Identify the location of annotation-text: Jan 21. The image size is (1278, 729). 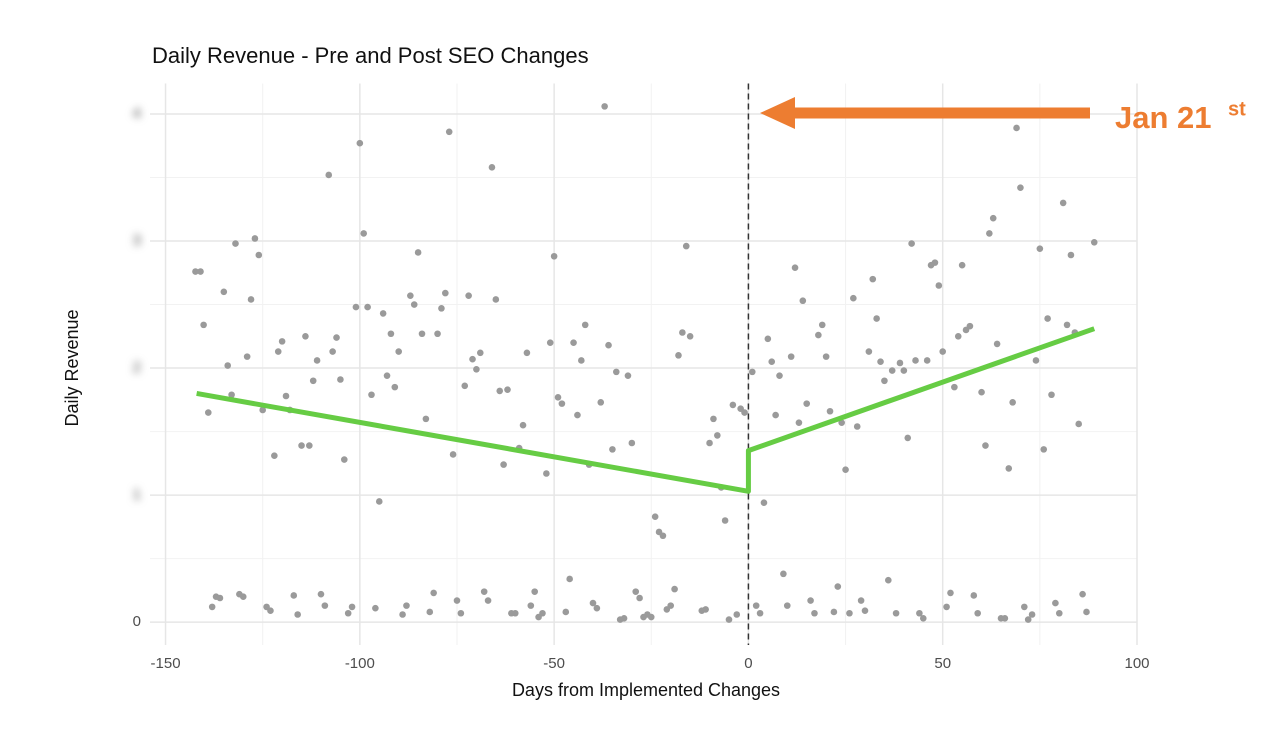
(1163, 117).